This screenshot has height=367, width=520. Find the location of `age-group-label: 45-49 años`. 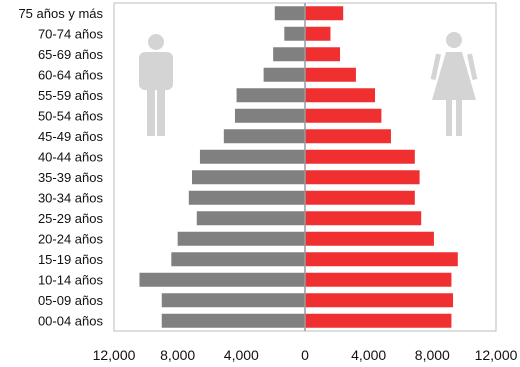

age-group-label: 45-49 años is located at coordinates (71, 136).